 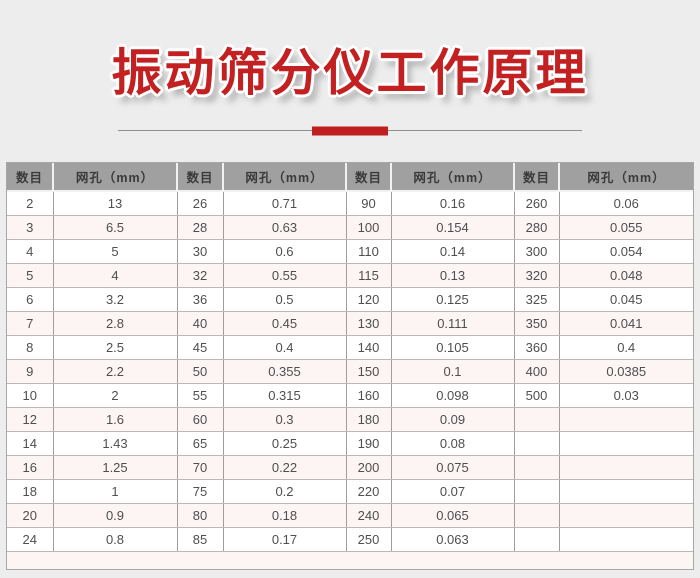 I want to click on table-cell: 14, so click(x=30, y=443).